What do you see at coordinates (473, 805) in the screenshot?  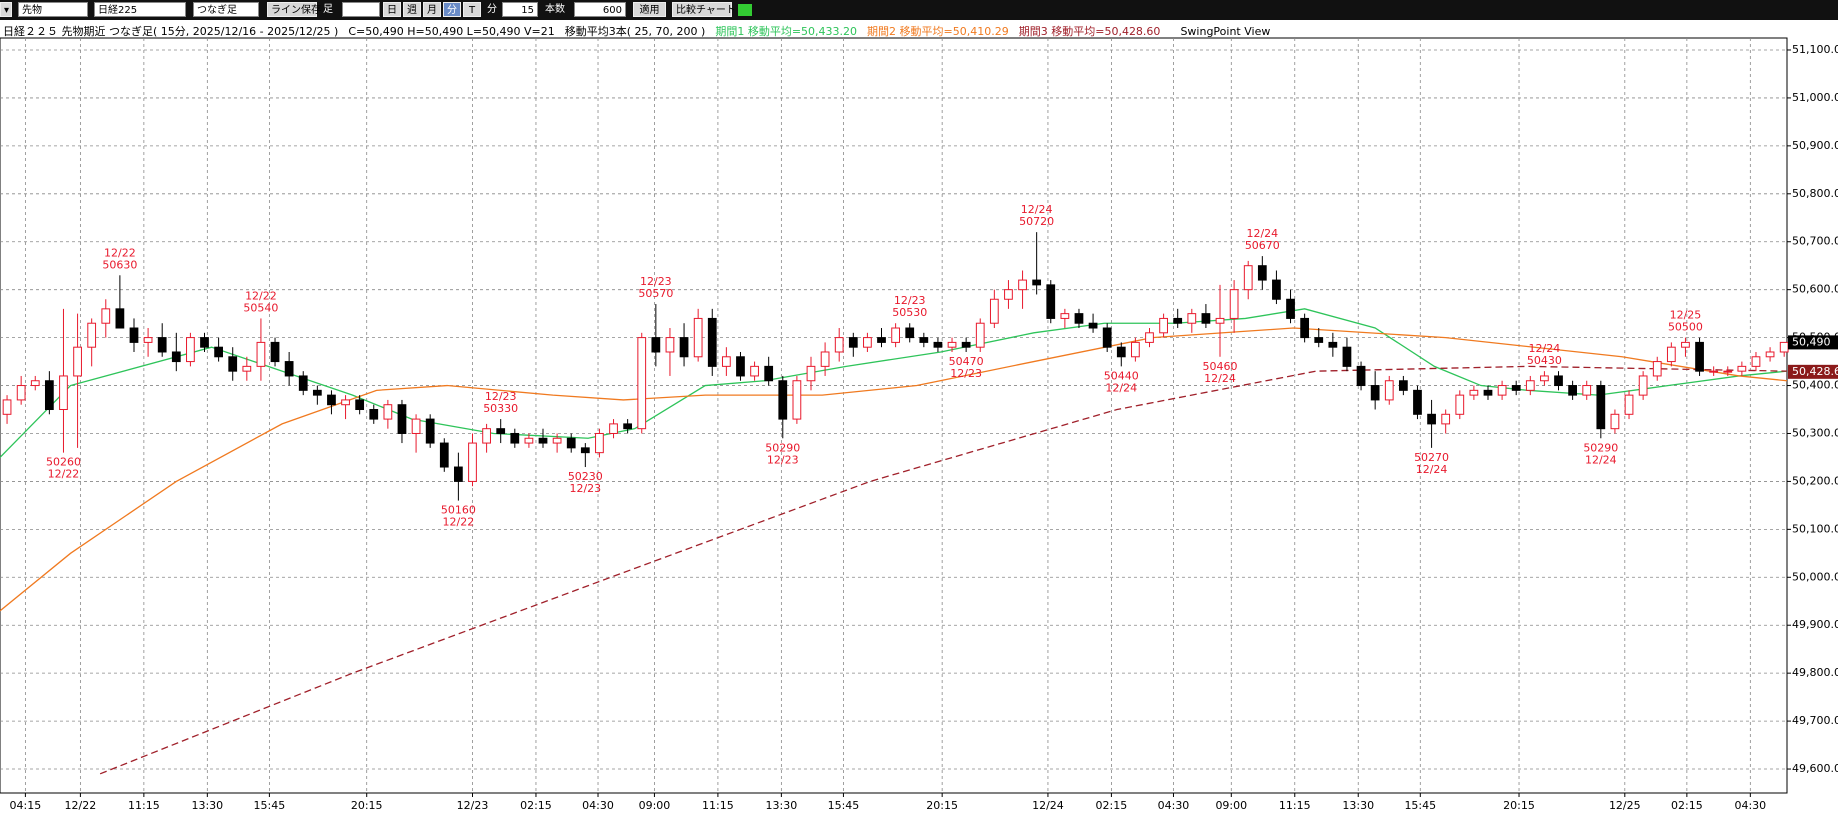 I see `x-tick-label: 12/23` at bounding box center [473, 805].